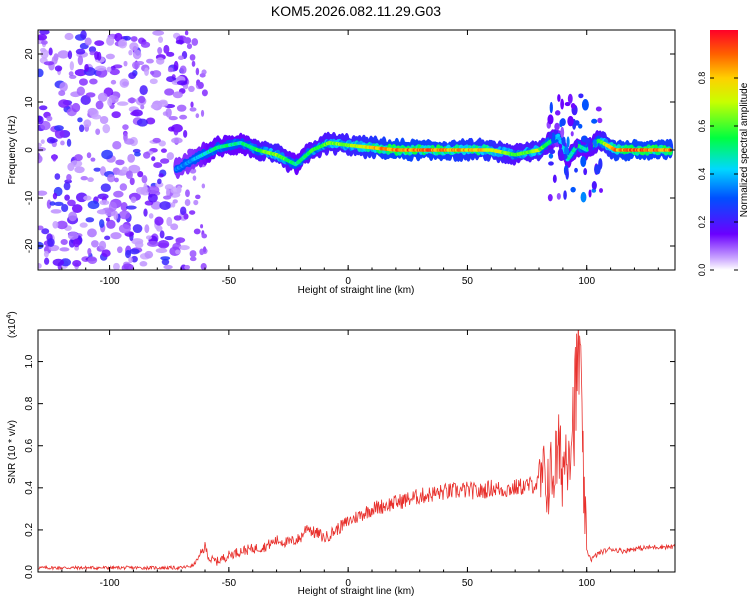  What do you see at coordinates (29, 445) in the screenshot?
I see `y-tick-label: 0.6` at bounding box center [29, 445].